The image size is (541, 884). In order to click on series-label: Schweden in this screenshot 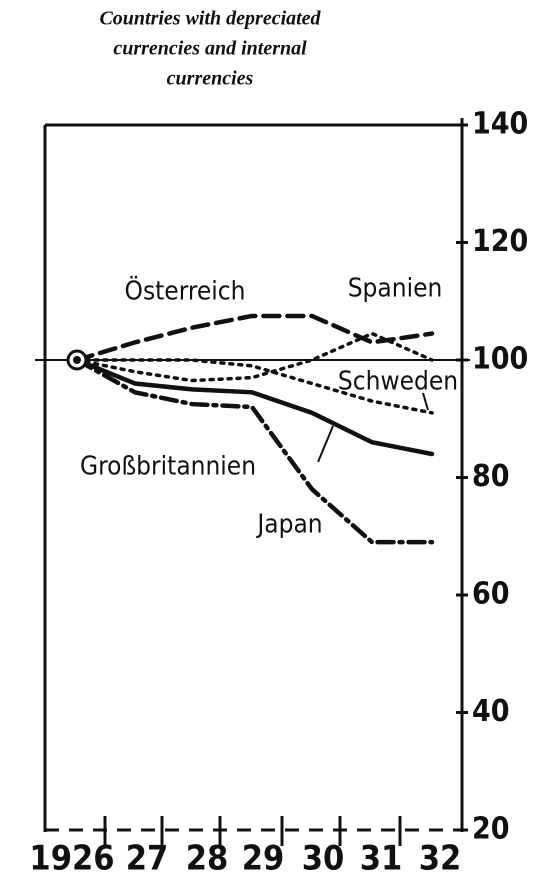, I will do `click(398, 382)`.